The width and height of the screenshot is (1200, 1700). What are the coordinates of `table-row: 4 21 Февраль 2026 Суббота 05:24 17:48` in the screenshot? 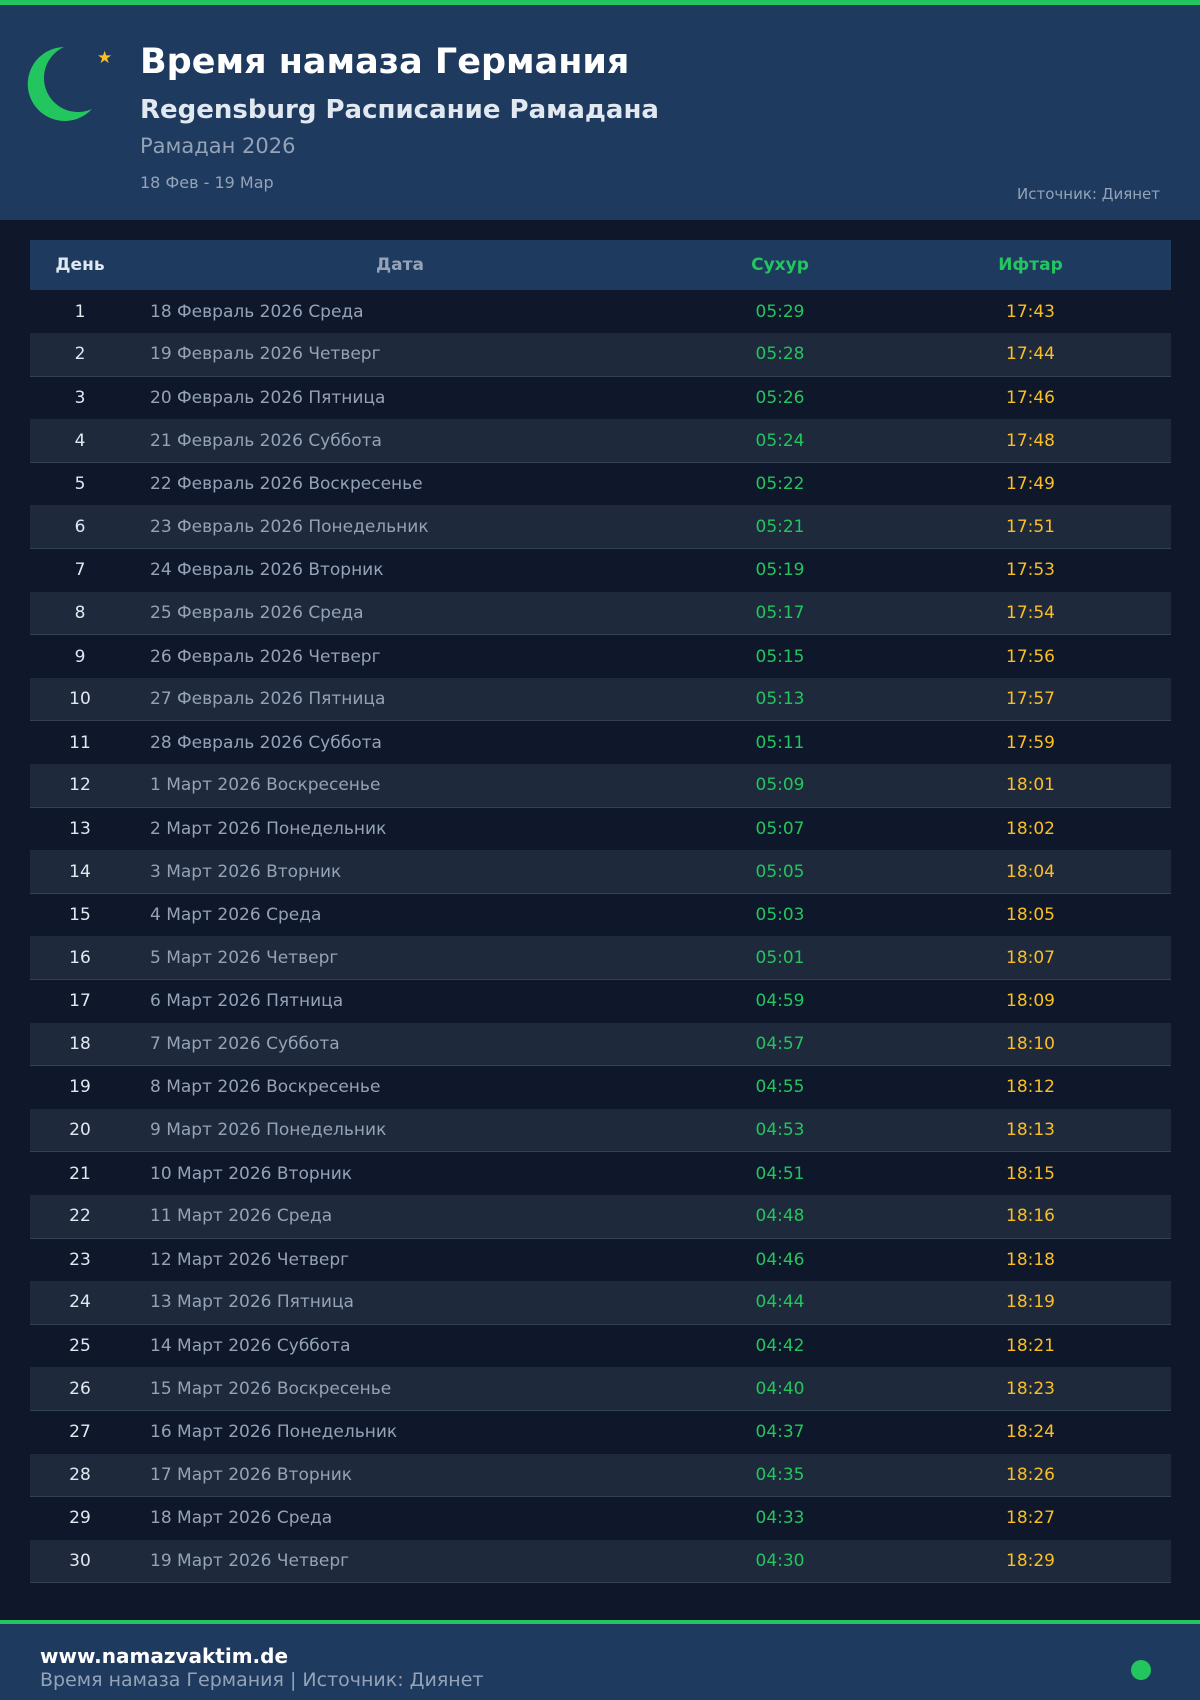 It's located at (600, 441).